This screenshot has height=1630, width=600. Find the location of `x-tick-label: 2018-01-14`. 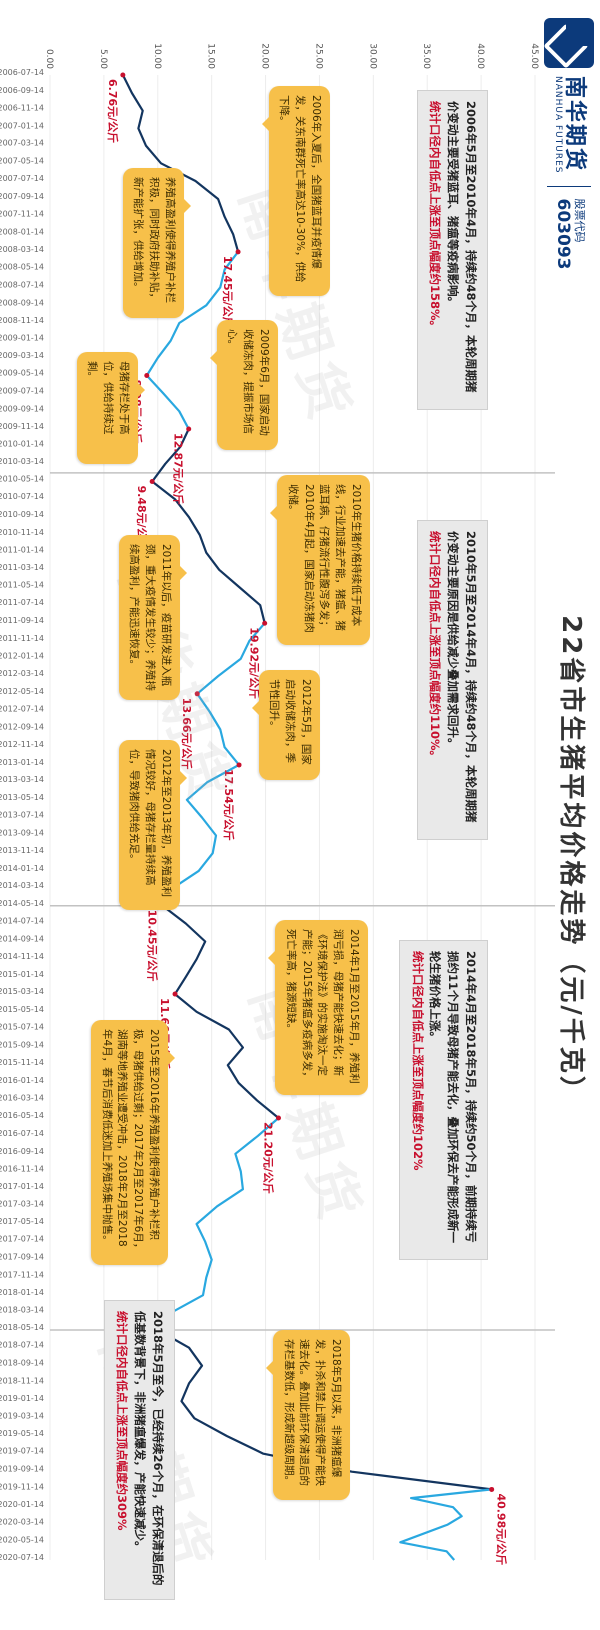

x-tick-label: 2018-01-14 is located at coordinates (22, 1292).